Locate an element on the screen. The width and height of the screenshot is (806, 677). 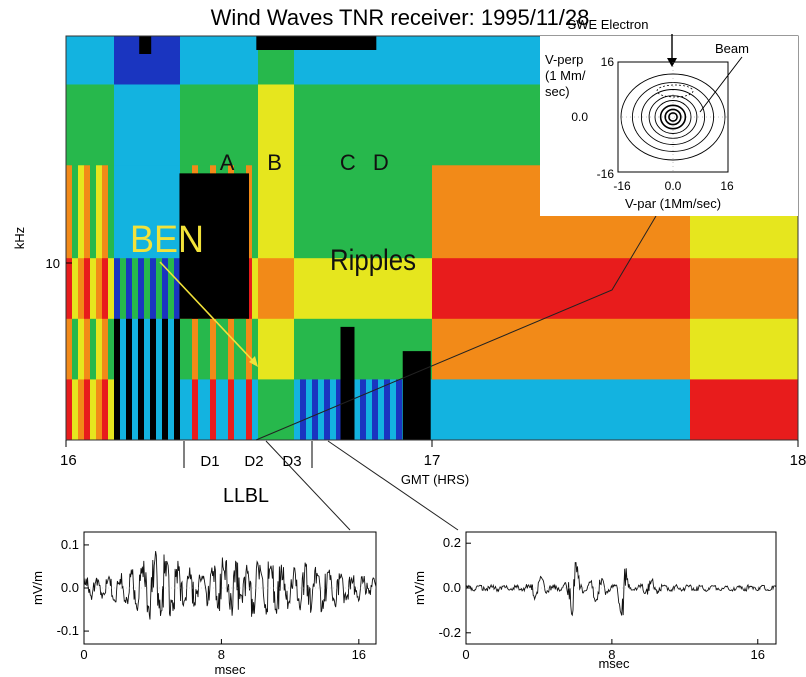
waveform-ticks: 0.2 0.0 -0.20 8 16 is located at coordinates (602, 598).